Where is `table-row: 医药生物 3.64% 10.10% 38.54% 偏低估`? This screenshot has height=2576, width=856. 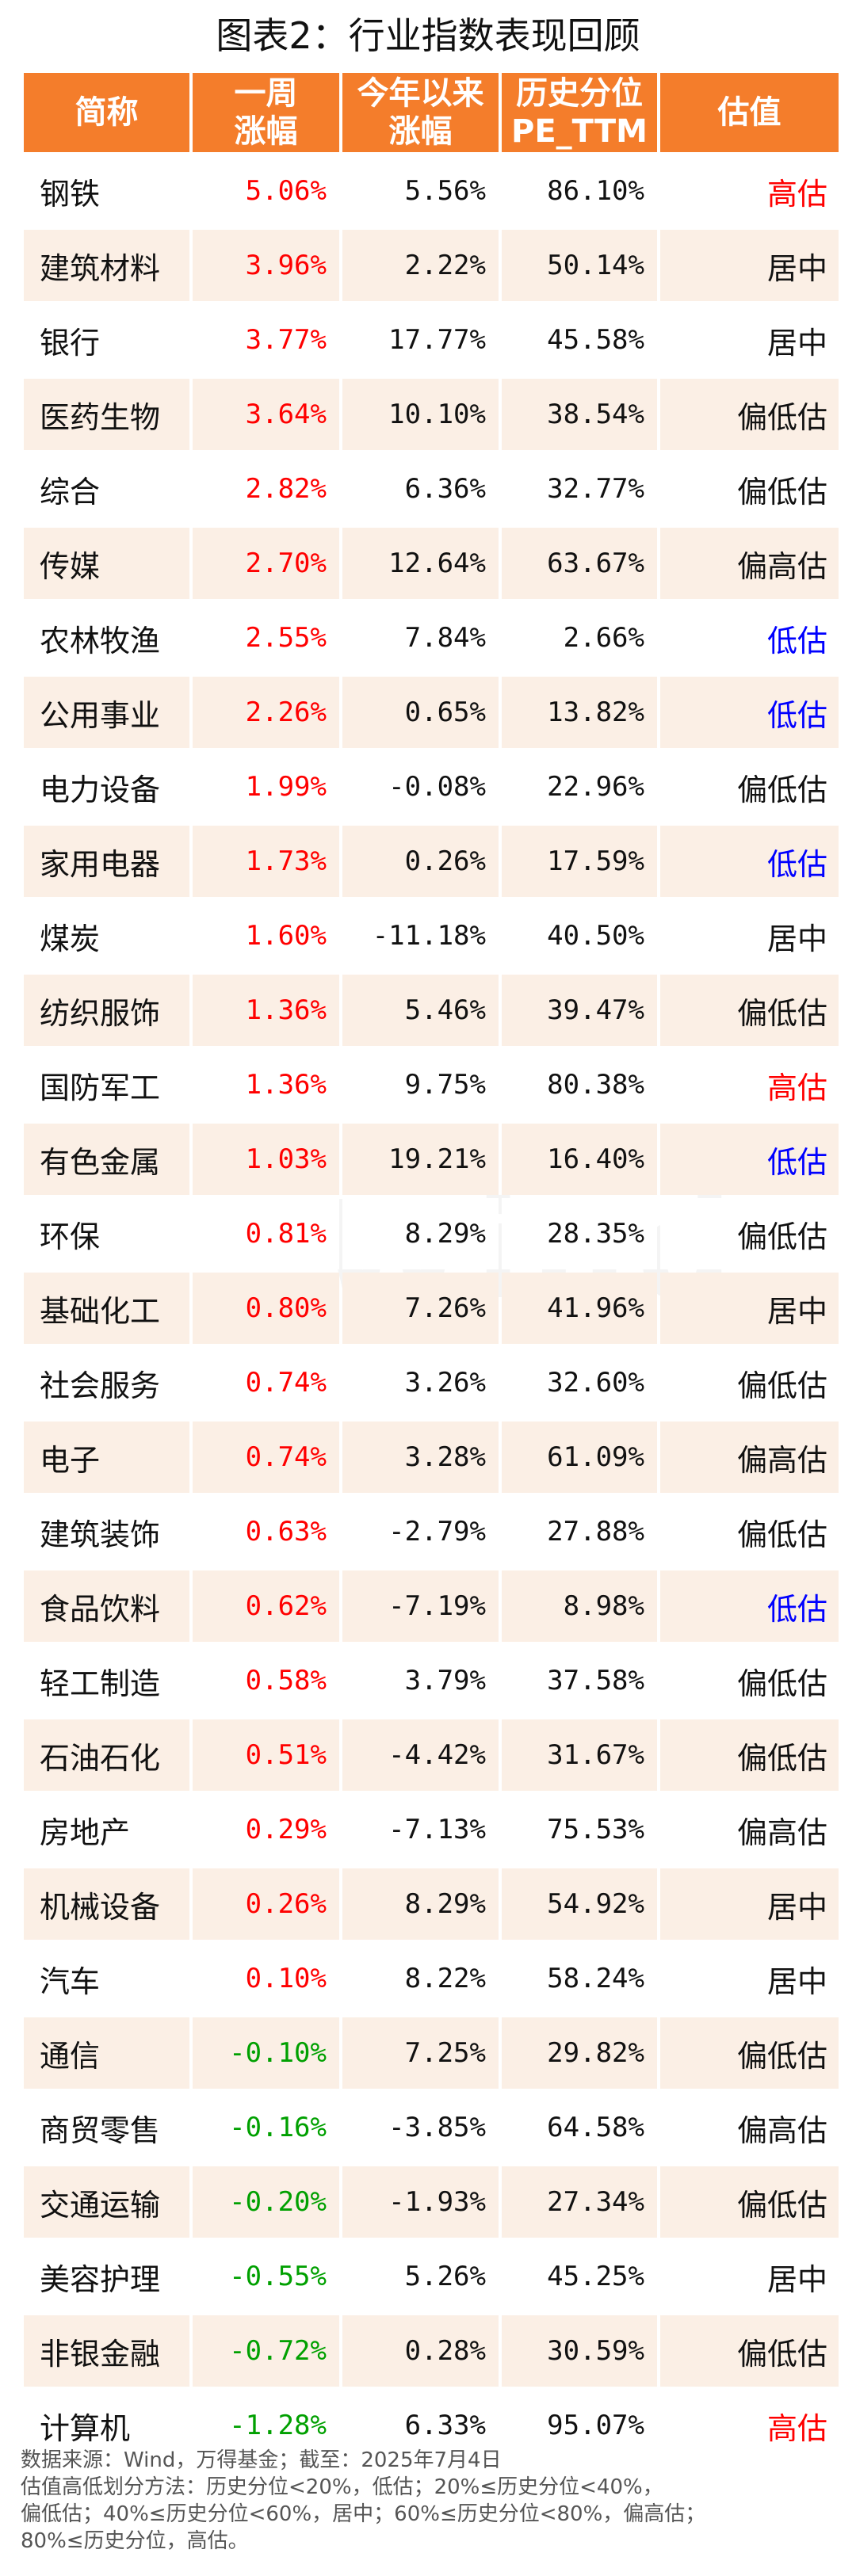 table-row: 医药生物 3.64% 10.10% 38.54% 偏低估 is located at coordinates (432, 415).